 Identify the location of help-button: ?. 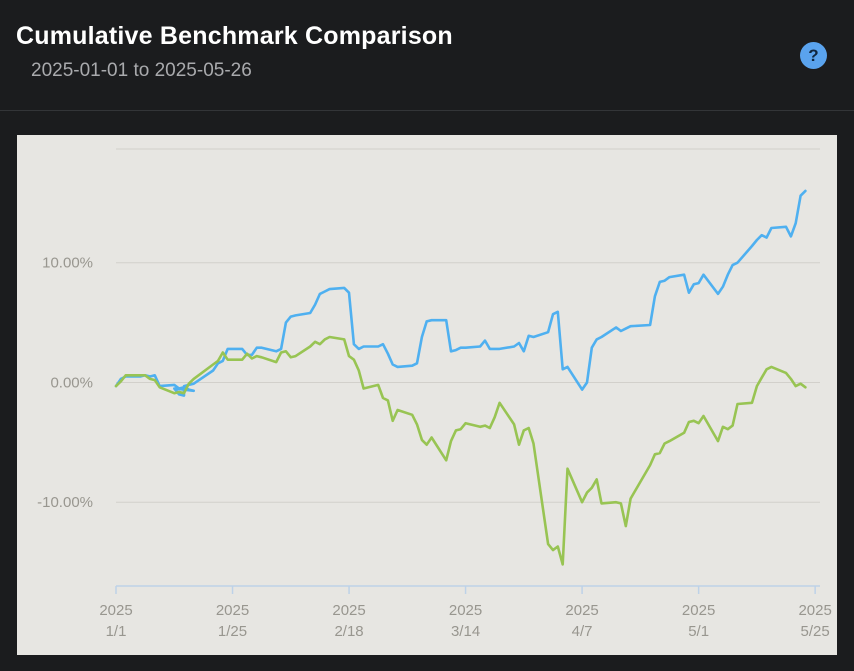
(813, 55).